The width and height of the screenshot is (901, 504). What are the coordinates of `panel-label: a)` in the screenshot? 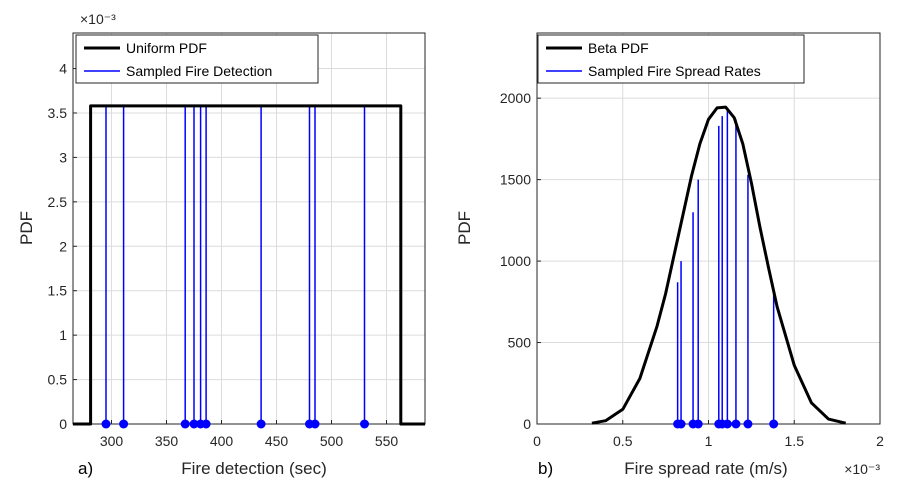 It's located at (85, 468).